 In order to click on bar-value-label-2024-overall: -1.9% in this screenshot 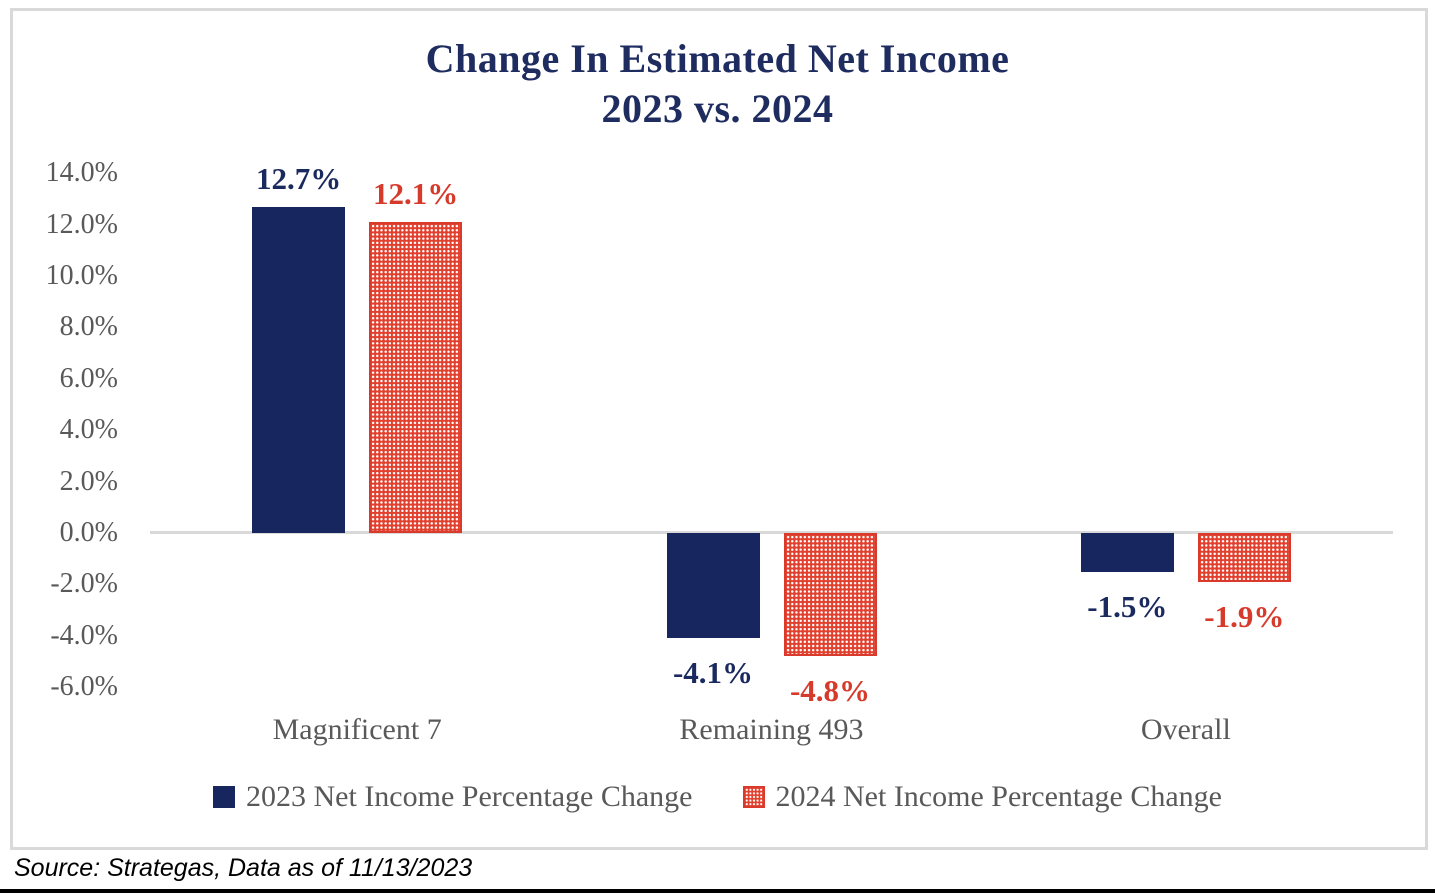, I will do `click(1244, 616)`.